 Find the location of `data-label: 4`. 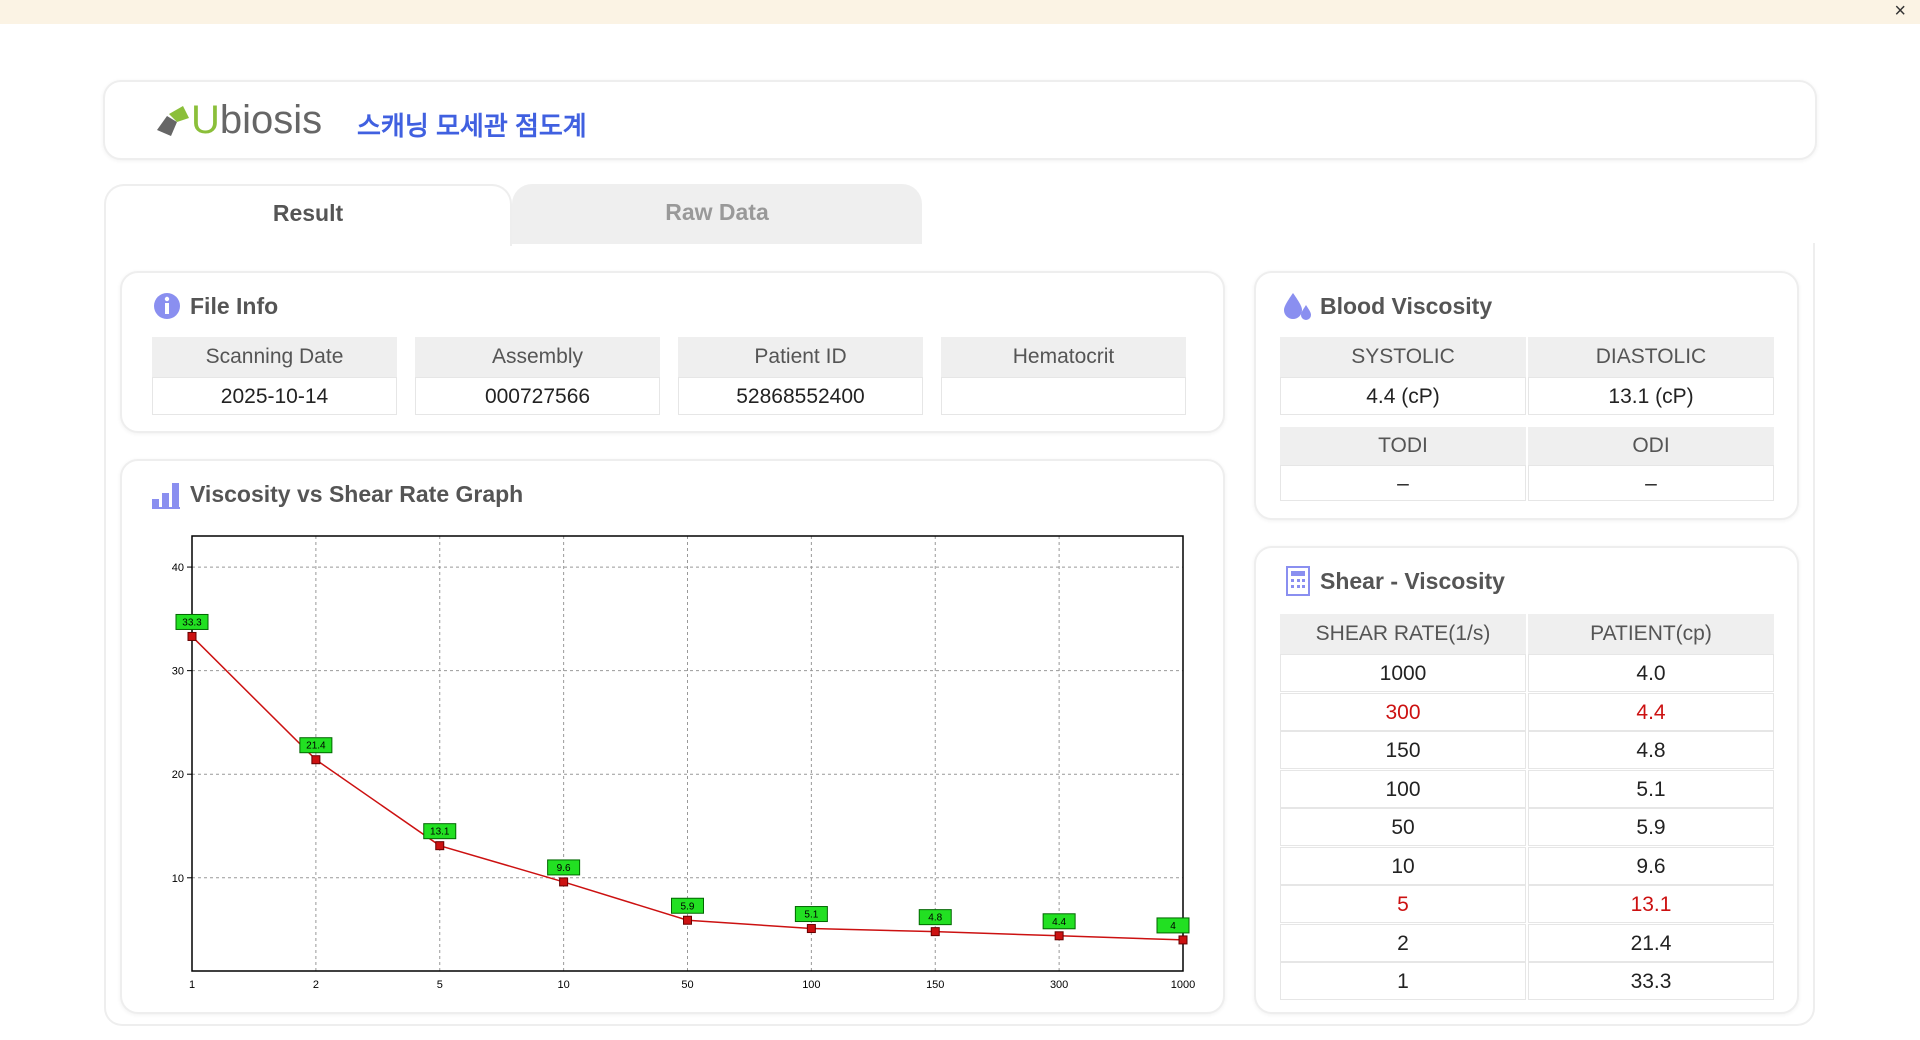

data-label: 4 is located at coordinates (1173, 926).